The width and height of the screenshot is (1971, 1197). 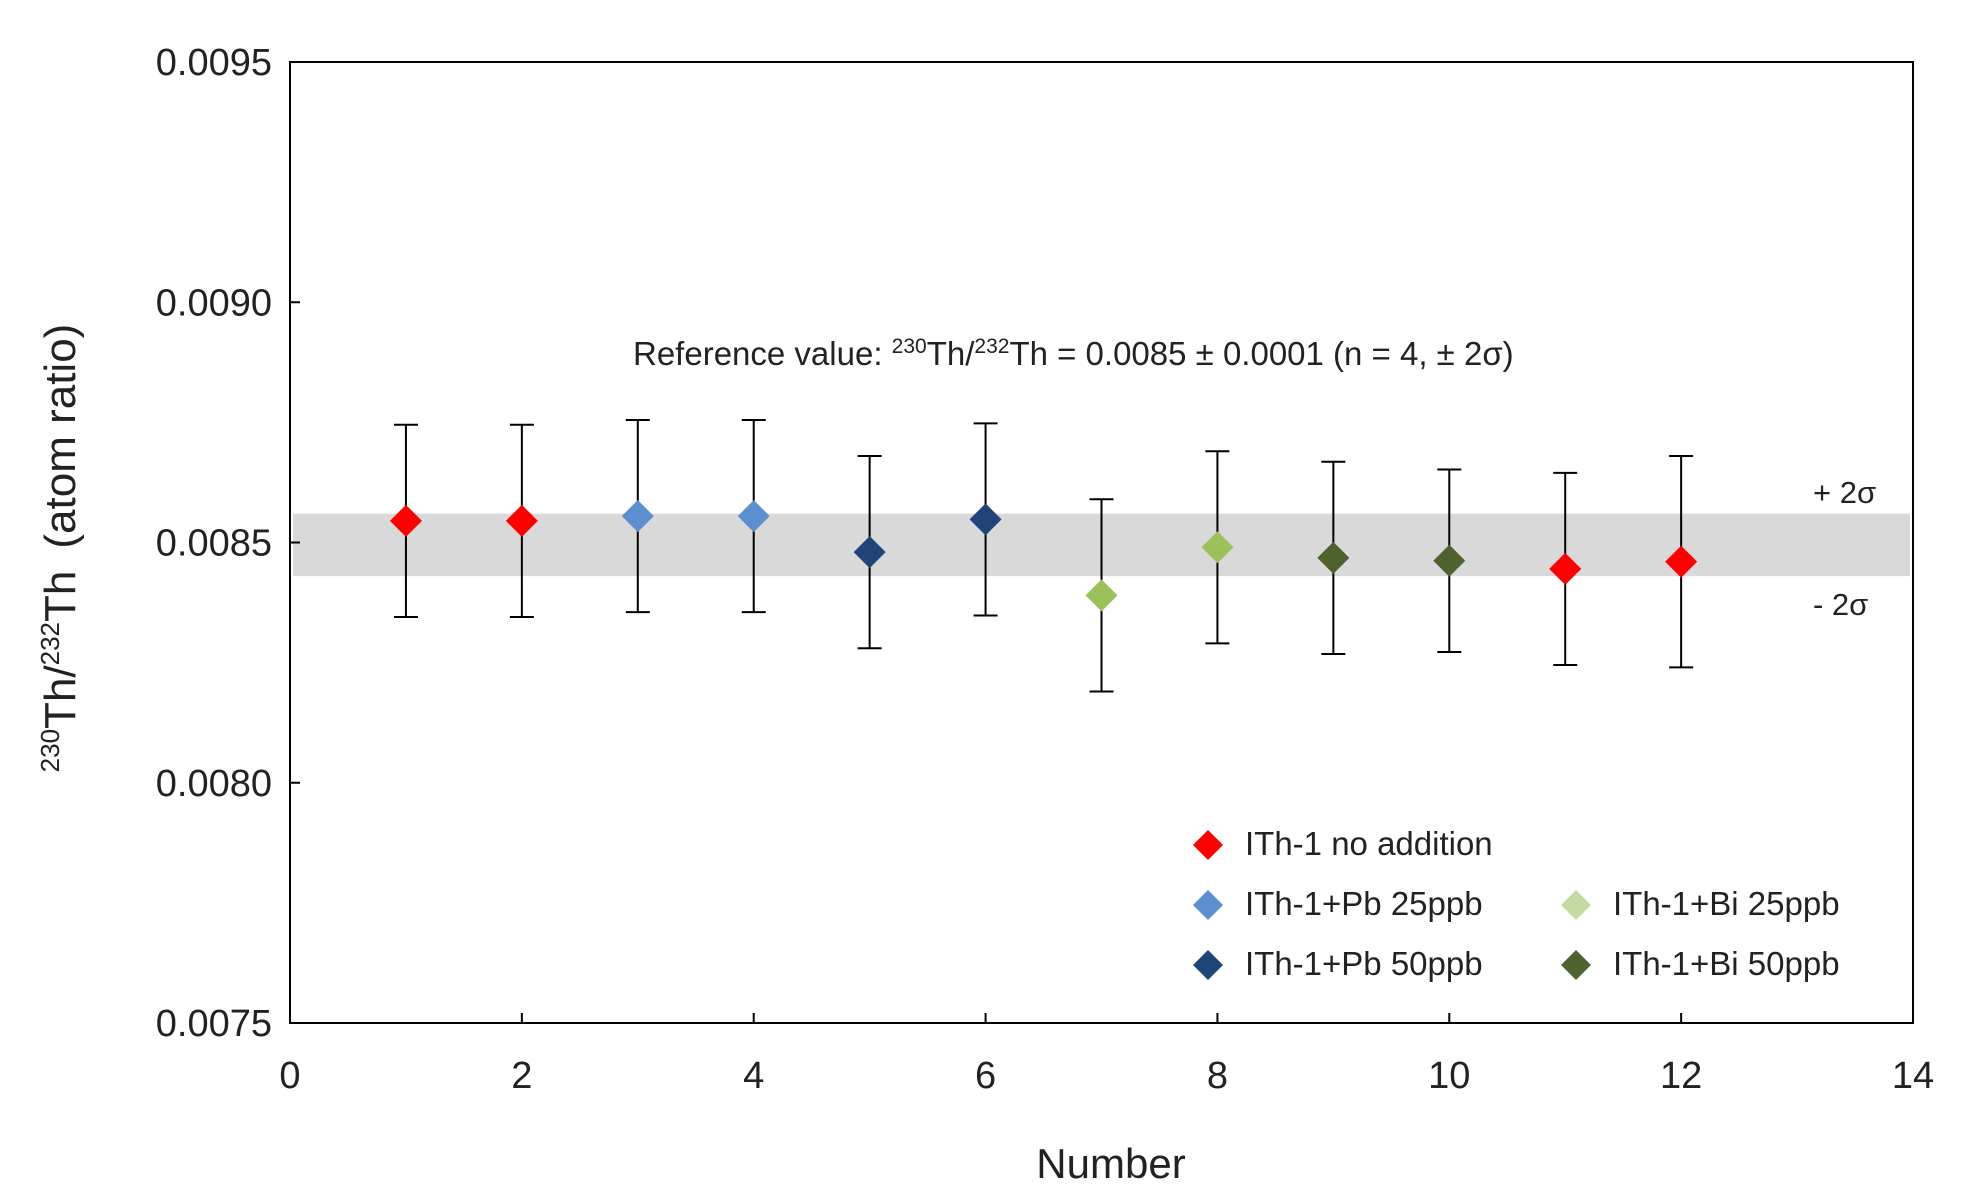 What do you see at coordinates (1364, 963) in the screenshot?
I see `legend-label: ITh-1+Pb 50ppb` at bounding box center [1364, 963].